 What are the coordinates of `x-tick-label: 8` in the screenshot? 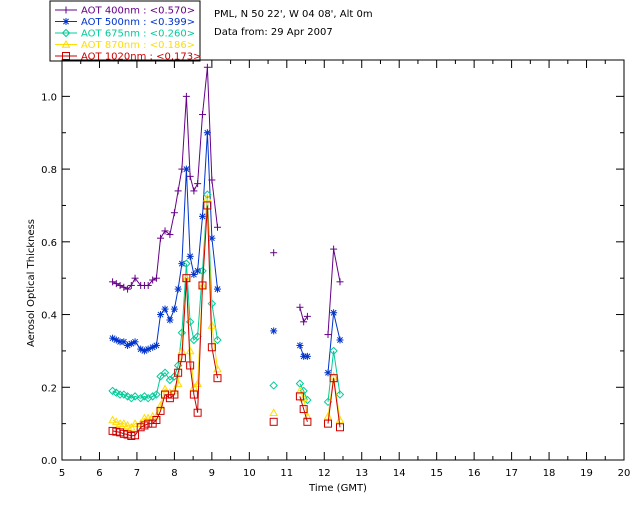 It's located at (174, 473).